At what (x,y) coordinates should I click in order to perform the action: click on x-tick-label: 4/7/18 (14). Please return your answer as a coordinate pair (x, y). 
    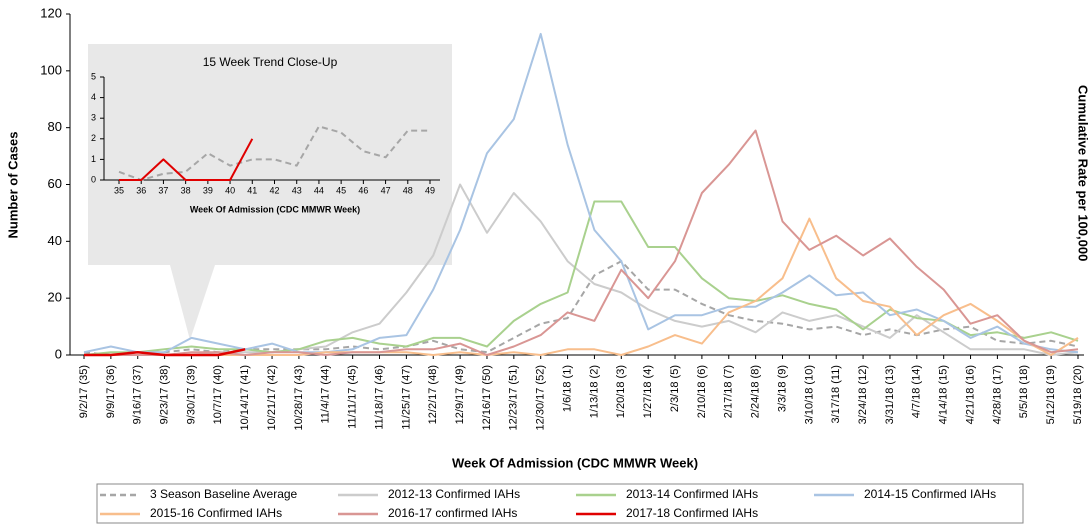
    Looking at the image, I should click on (917, 391).